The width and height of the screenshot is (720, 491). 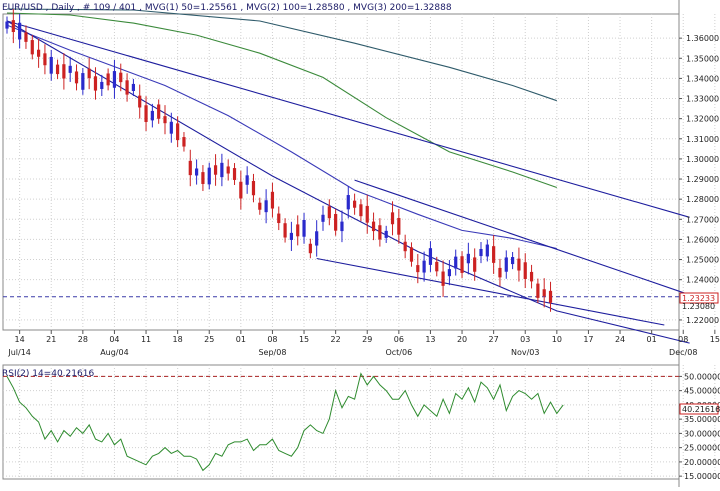 What do you see at coordinates (702, 419) in the screenshot?
I see `rsi-y-tick-label: 35.00000` at bounding box center [702, 419].